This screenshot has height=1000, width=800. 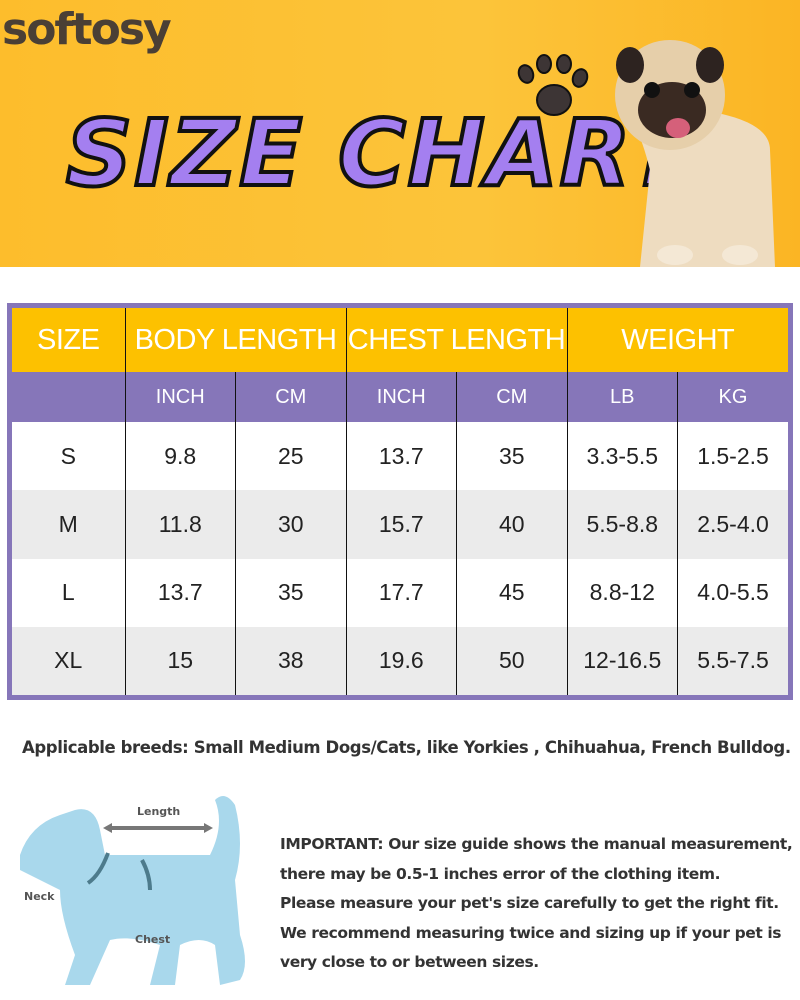 I want to click on table-row: L 13.7 35 17.7 45 8.8-12 4.0-5.5, so click(x=400, y=592).